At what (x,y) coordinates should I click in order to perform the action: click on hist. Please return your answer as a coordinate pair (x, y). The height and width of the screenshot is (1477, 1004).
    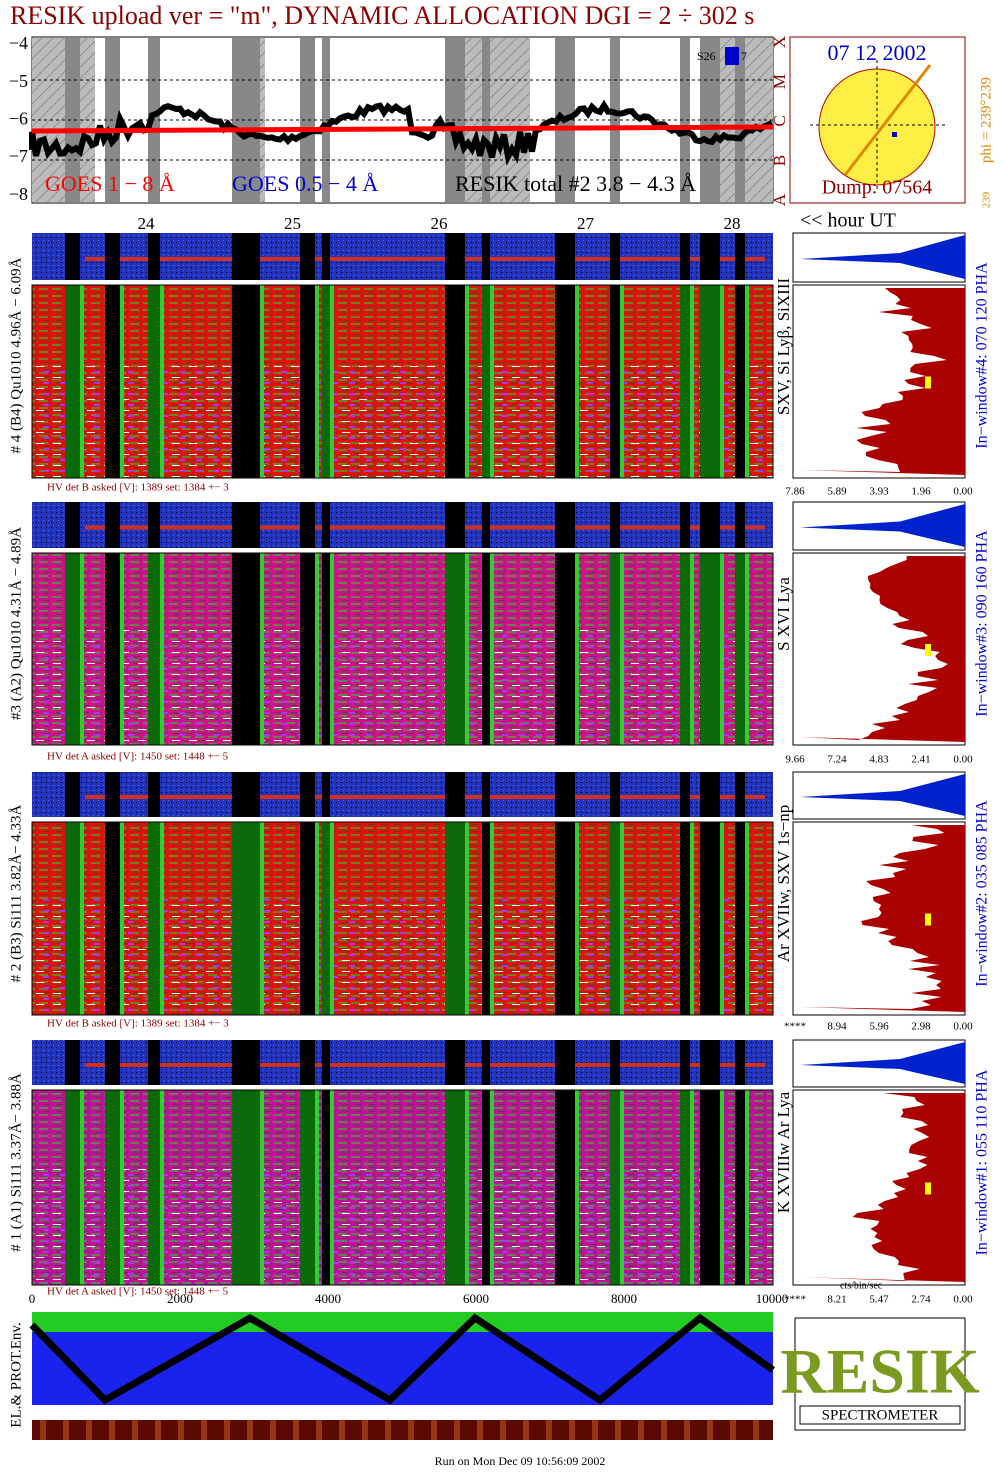
    Looking at the image, I should click on (882, 381).